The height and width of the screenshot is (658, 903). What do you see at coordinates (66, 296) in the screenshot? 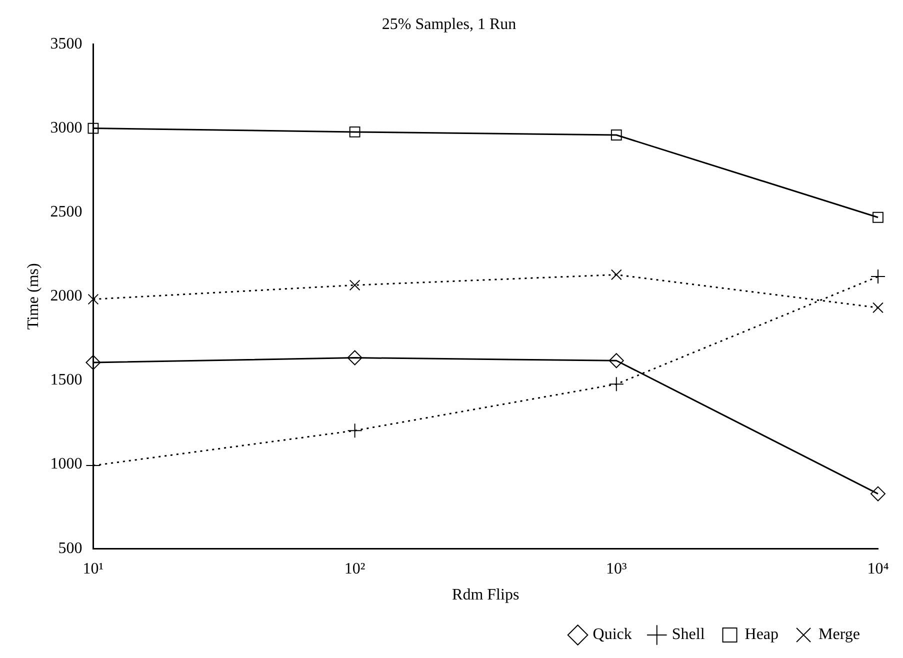
I see `y-tick-label: 2000` at bounding box center [66, 296].